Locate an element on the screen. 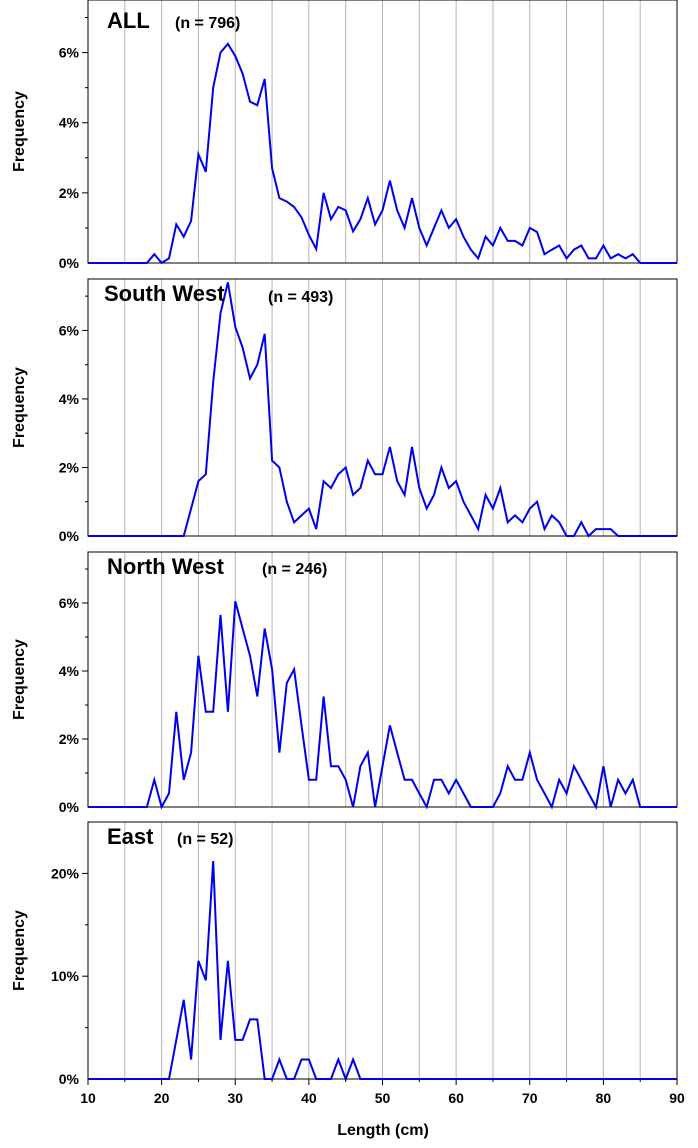 This screenshot has height=1148, width=698. panel-n-label: (n = 246) is located at coordinates (294, 569).